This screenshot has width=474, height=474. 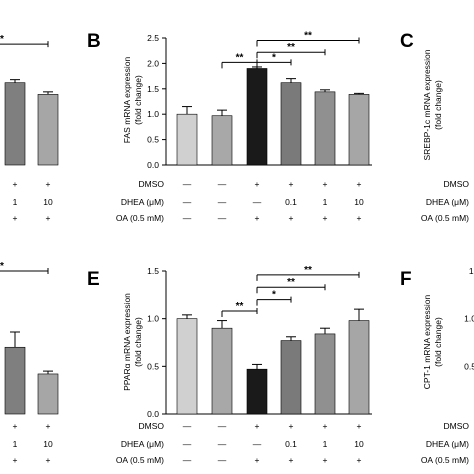 I want to click on y-tick-label-f: 1.0, so click(x=469, y=319).